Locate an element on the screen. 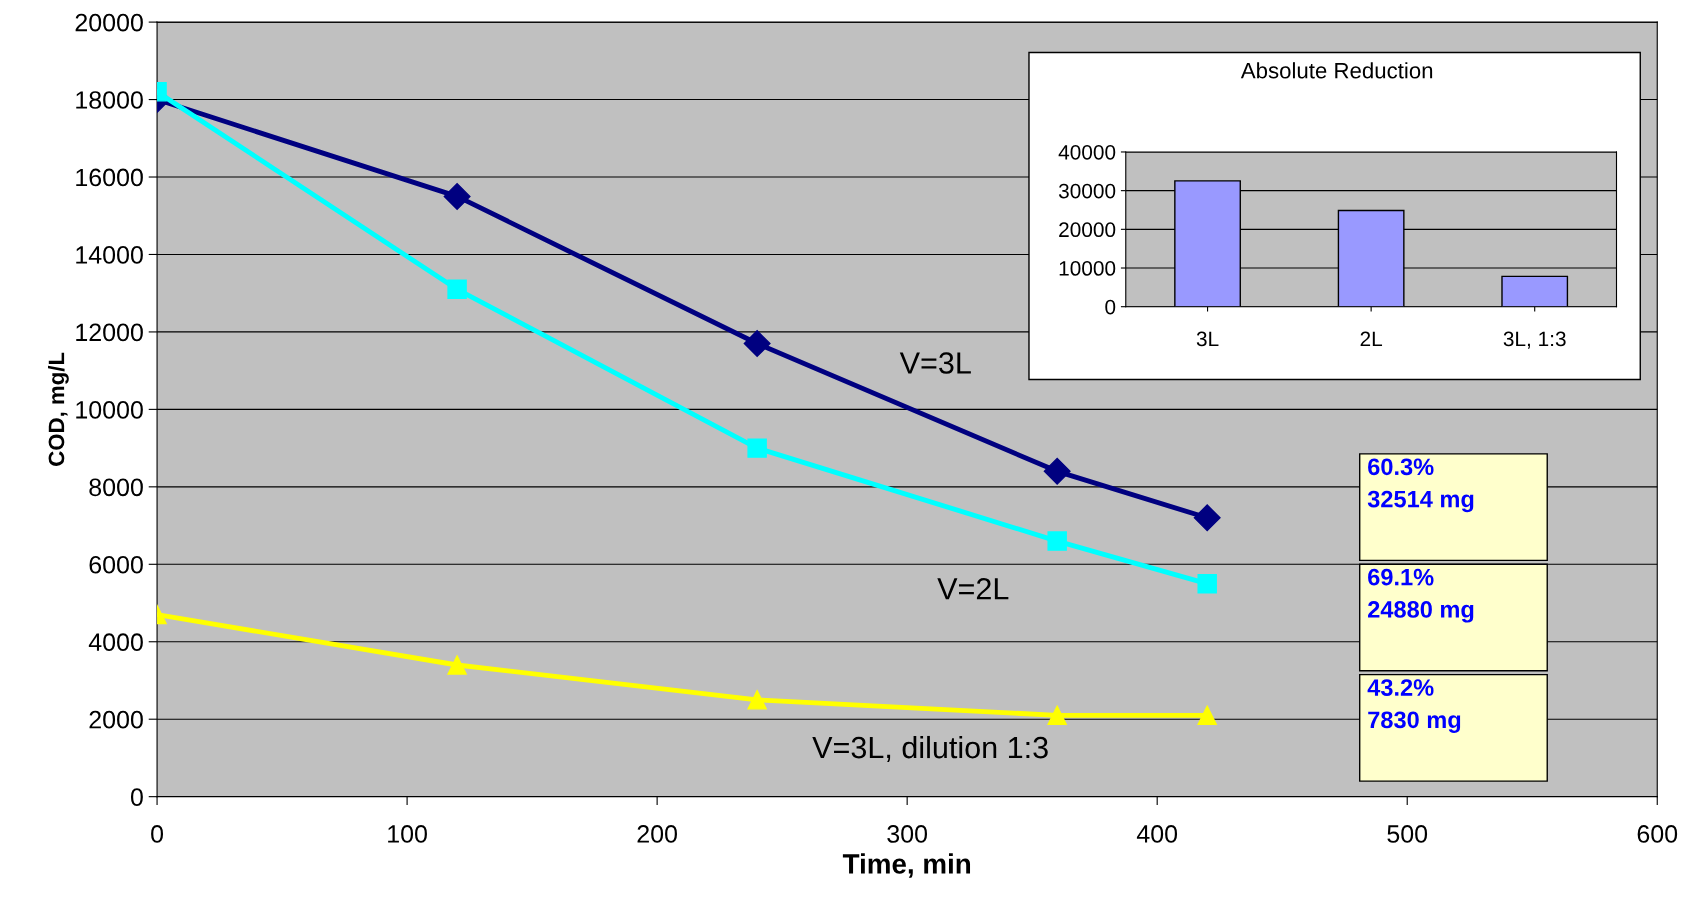 The height and width of the screenshot is (921, 1698). y-axis-title: COD, mg/L is located at coordinates (58, 409).